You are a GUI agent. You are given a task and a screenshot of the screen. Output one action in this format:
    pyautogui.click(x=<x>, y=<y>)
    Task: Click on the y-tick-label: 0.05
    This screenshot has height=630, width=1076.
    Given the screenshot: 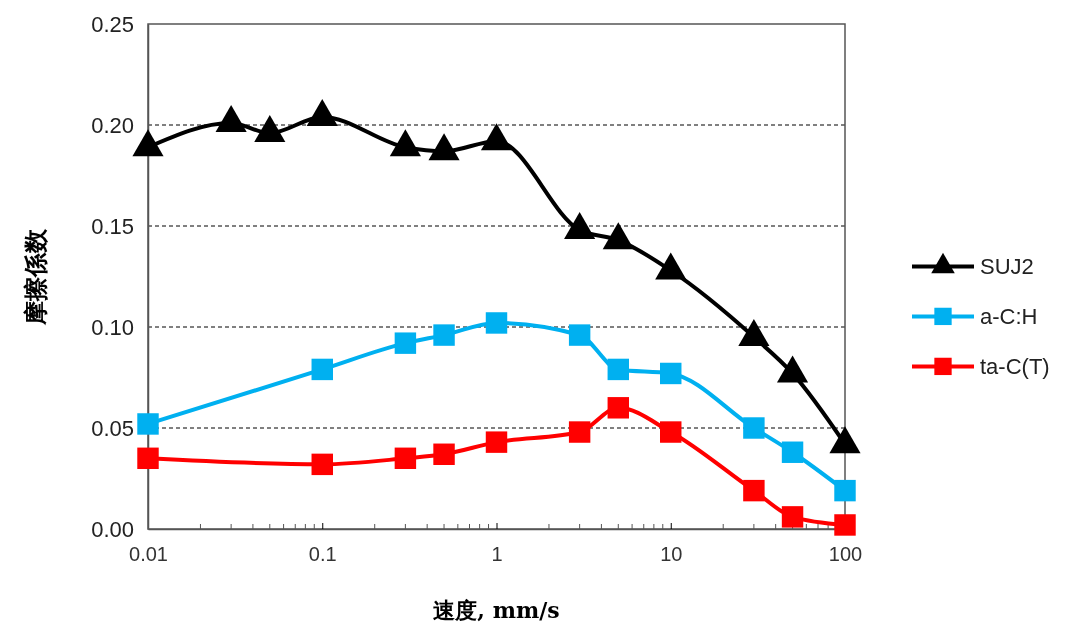 What is the action you would take?
    pyautogui.click(x=112, y=428)
    